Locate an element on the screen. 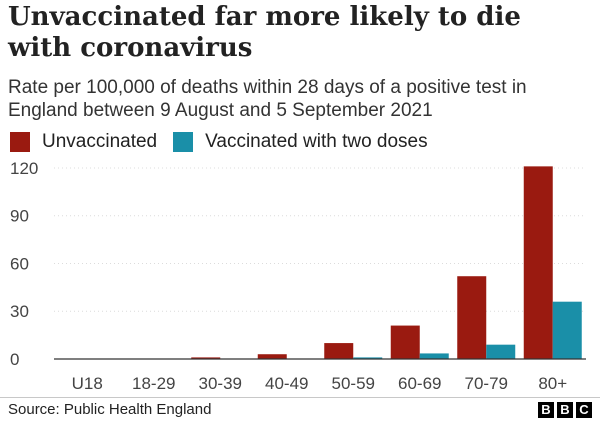 This screenshot has height=422, width=600. y-tick-label: 120 is located at coordinates (24, 168).